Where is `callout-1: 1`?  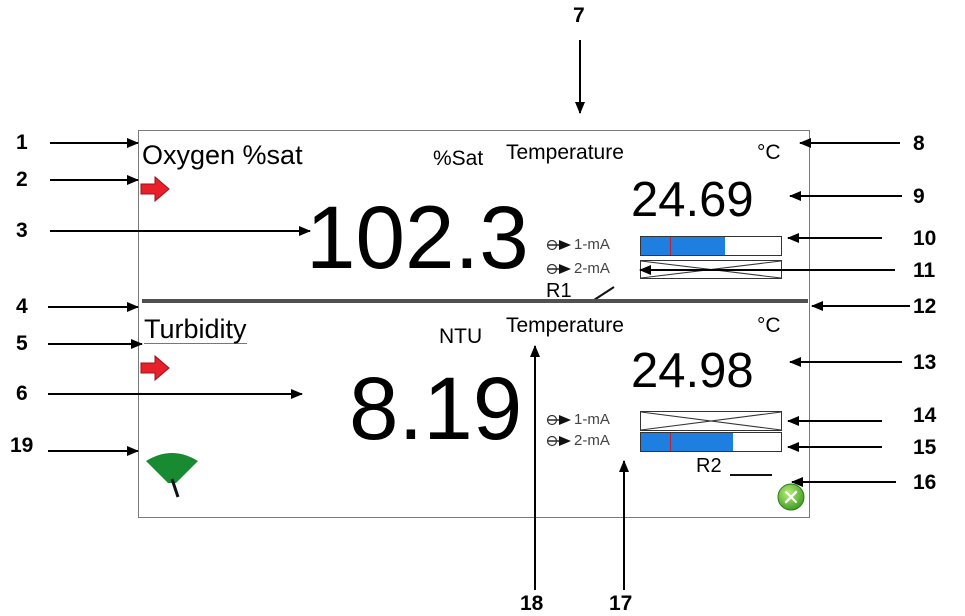
callout-1: 1 is located at coordinates (22, 142).